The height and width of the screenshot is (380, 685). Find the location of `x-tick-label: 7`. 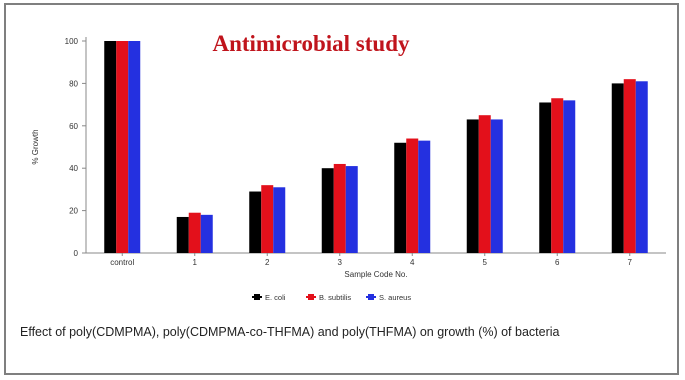

x-tick-label: 7 is located at coordinates (630, 262).